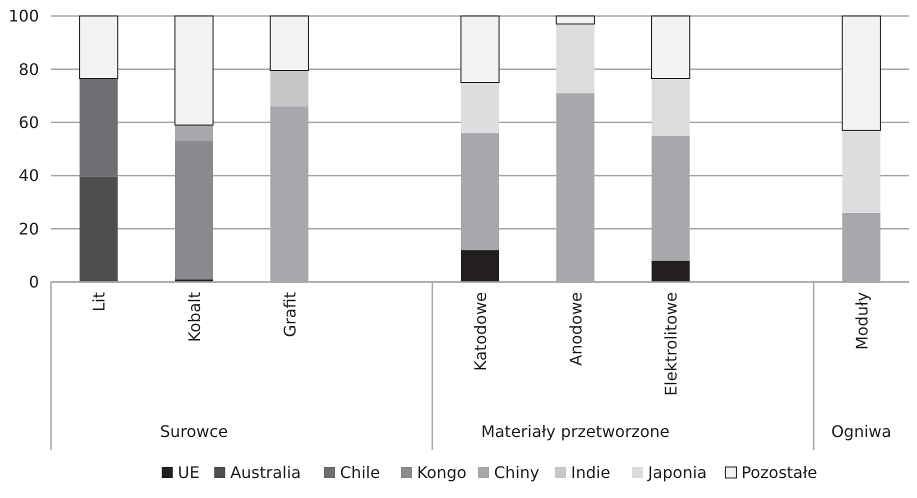 The image size is (917, 498). I want to click on y-tick-label: 80, so click(28, 69).